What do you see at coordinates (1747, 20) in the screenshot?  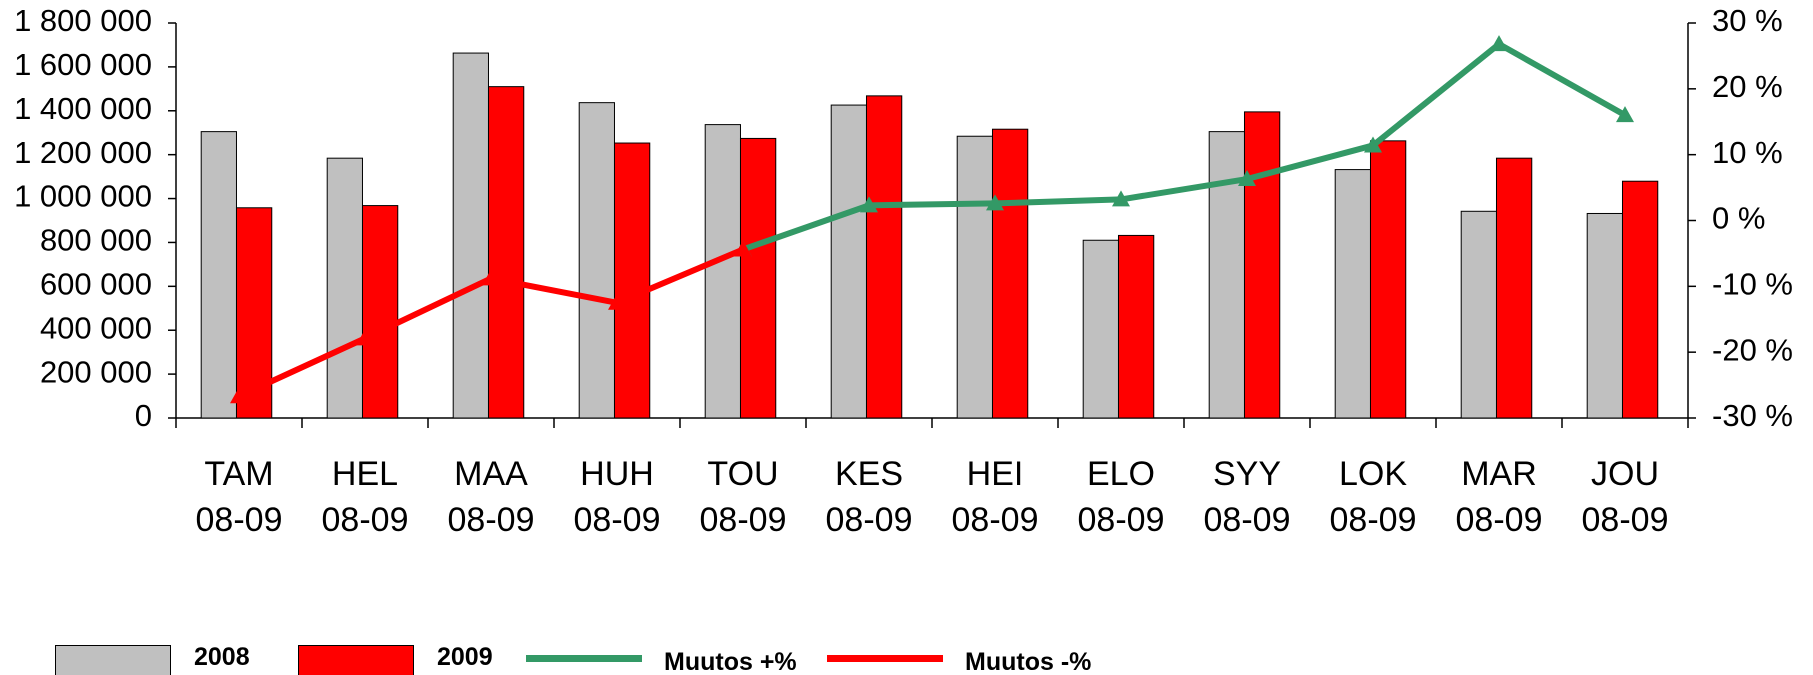 I see `y2-tick-label: 30 %` at bounding box center [1747, 20].